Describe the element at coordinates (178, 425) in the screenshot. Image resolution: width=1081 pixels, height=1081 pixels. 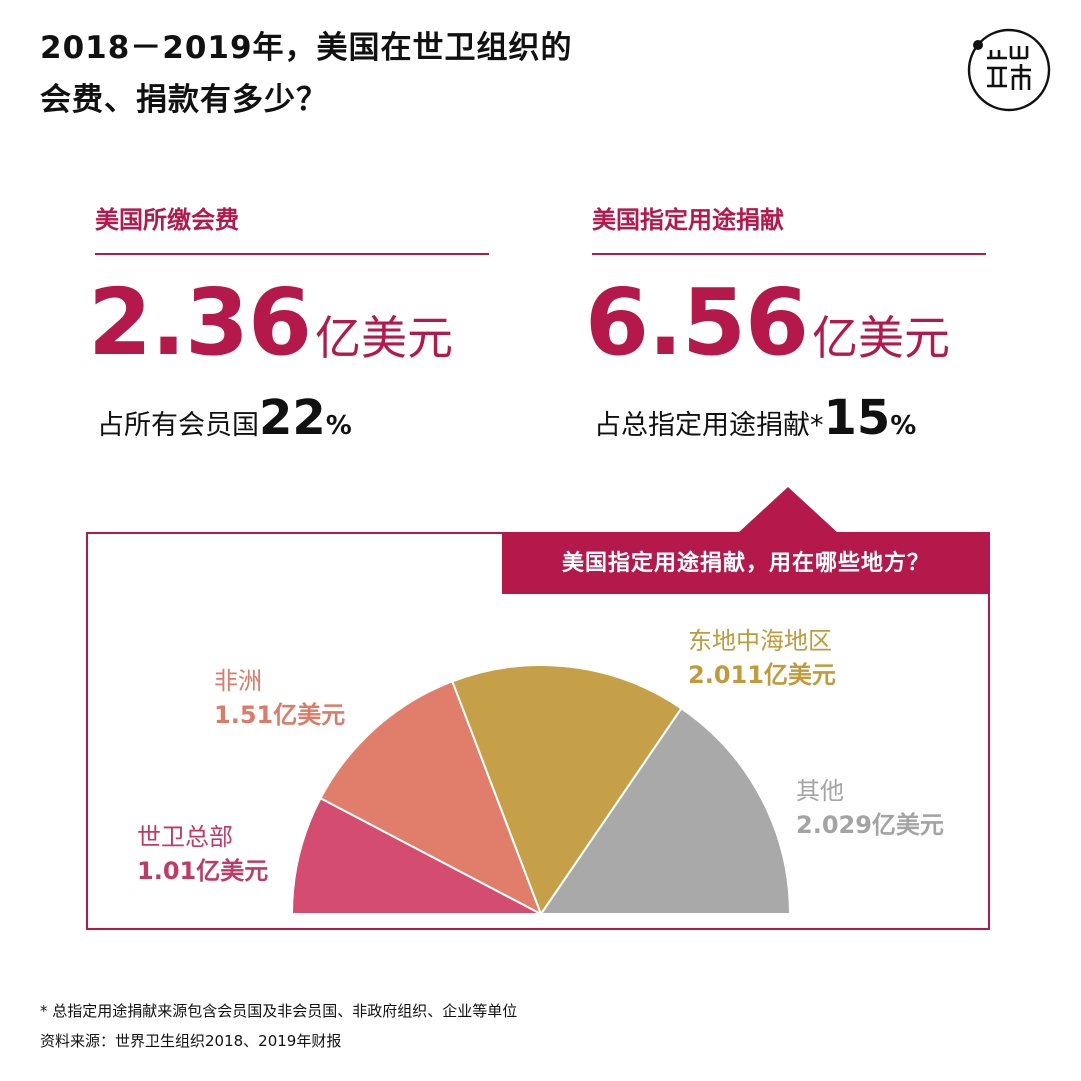
I see `dues-share-label: 占所有会员国` at that location.